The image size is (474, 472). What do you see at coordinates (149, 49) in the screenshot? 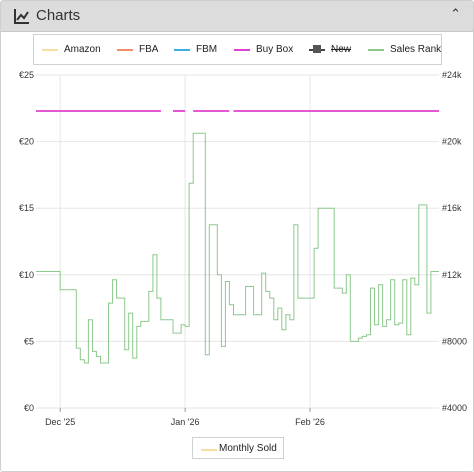
I see `legend-label-fba: FBA` at bounding box center [149, 49].